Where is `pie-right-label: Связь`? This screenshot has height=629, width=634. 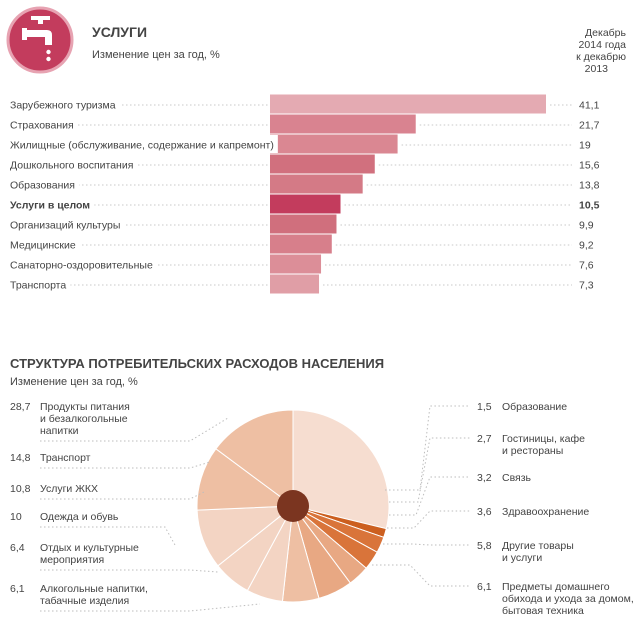 pie-right-label: Связь is located at coordinates (517, 478).